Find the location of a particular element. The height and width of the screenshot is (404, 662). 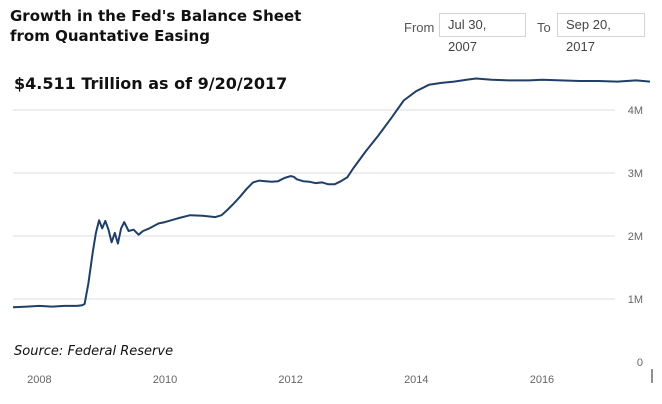

x-axis: 2008 2010 2012 2014 2016 is located at coordinates (290, 380).